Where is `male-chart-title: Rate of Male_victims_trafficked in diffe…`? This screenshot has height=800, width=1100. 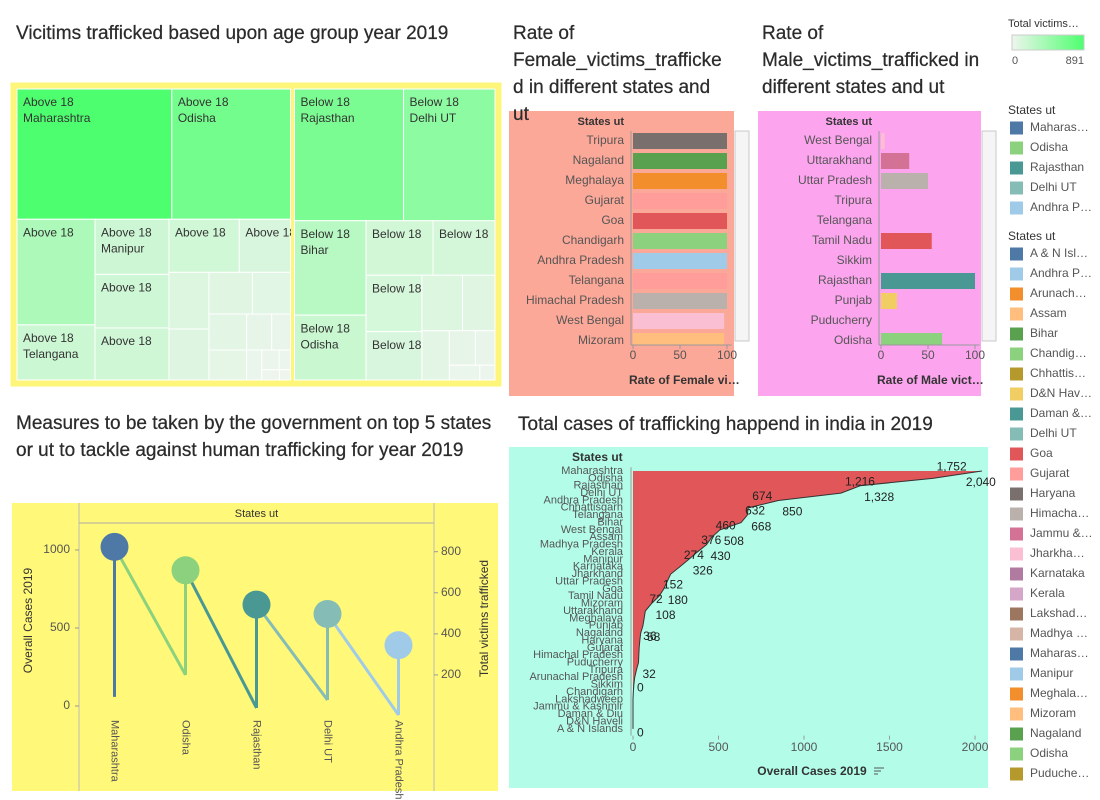 male-chart-title: Rate of Male_victims_trafficked in diffe… is located at coordinates (871, 60).